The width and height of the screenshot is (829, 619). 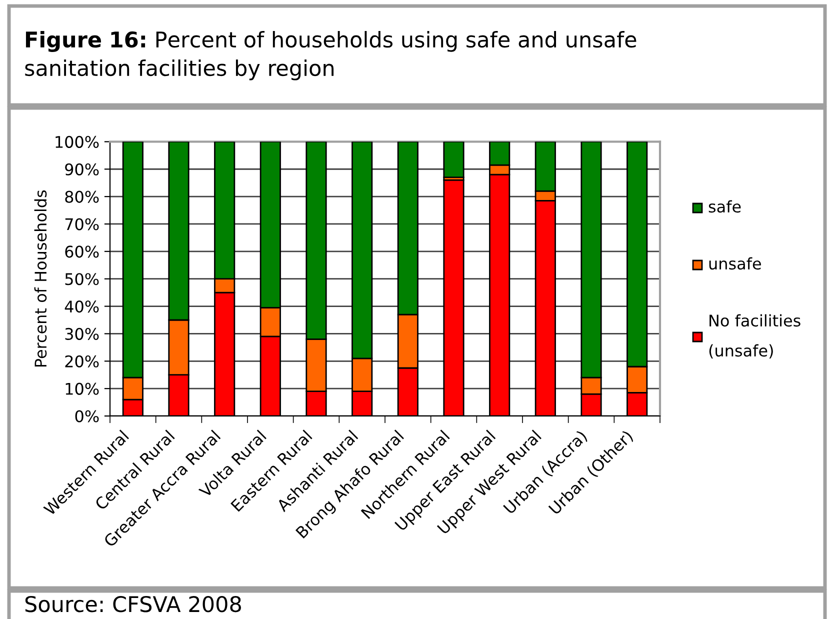 I want to click on source-note: Source: CFSVA 2008, so click(x=133, y=604).